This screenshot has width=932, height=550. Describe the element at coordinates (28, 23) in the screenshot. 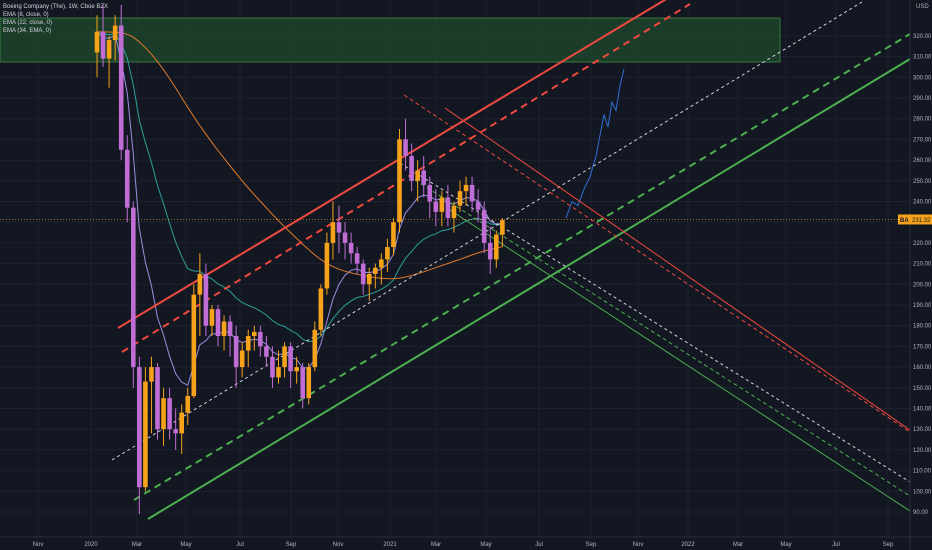

I see `legend-ema-22: EMA (22, close, 0)` at that location.